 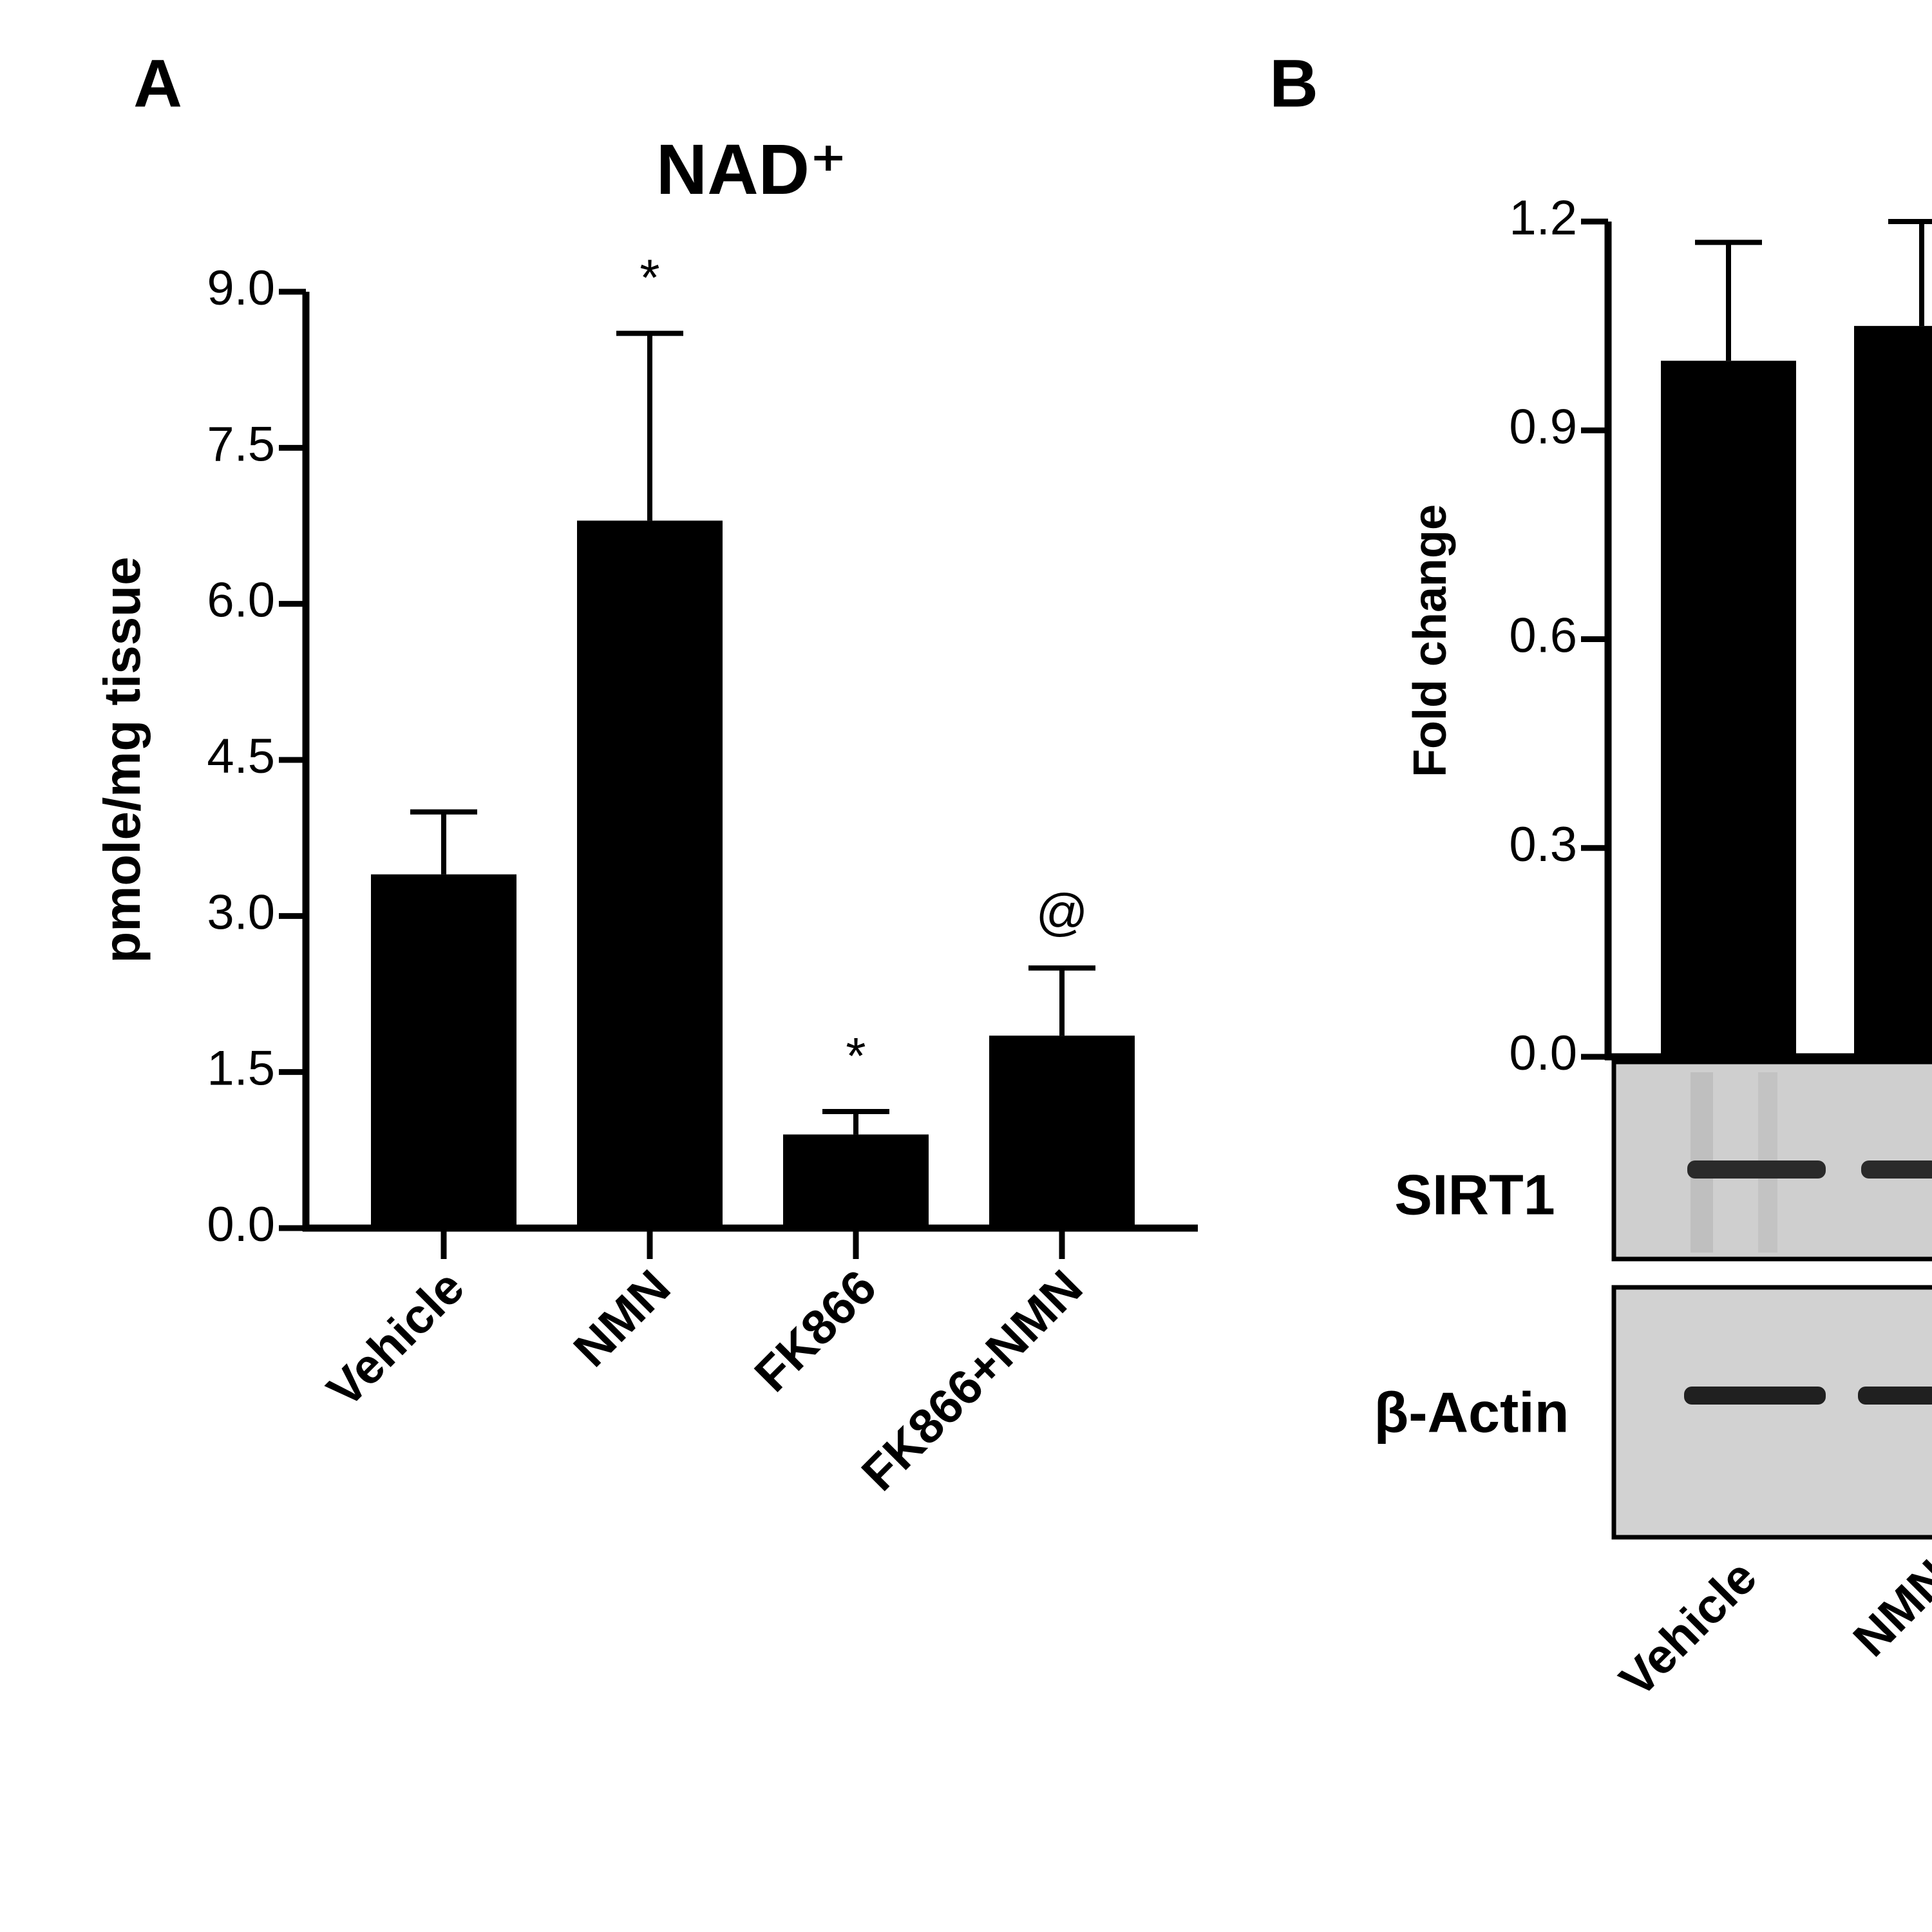 I want to click on y-axis-label: Fold change, so click(x=1430, y=640).